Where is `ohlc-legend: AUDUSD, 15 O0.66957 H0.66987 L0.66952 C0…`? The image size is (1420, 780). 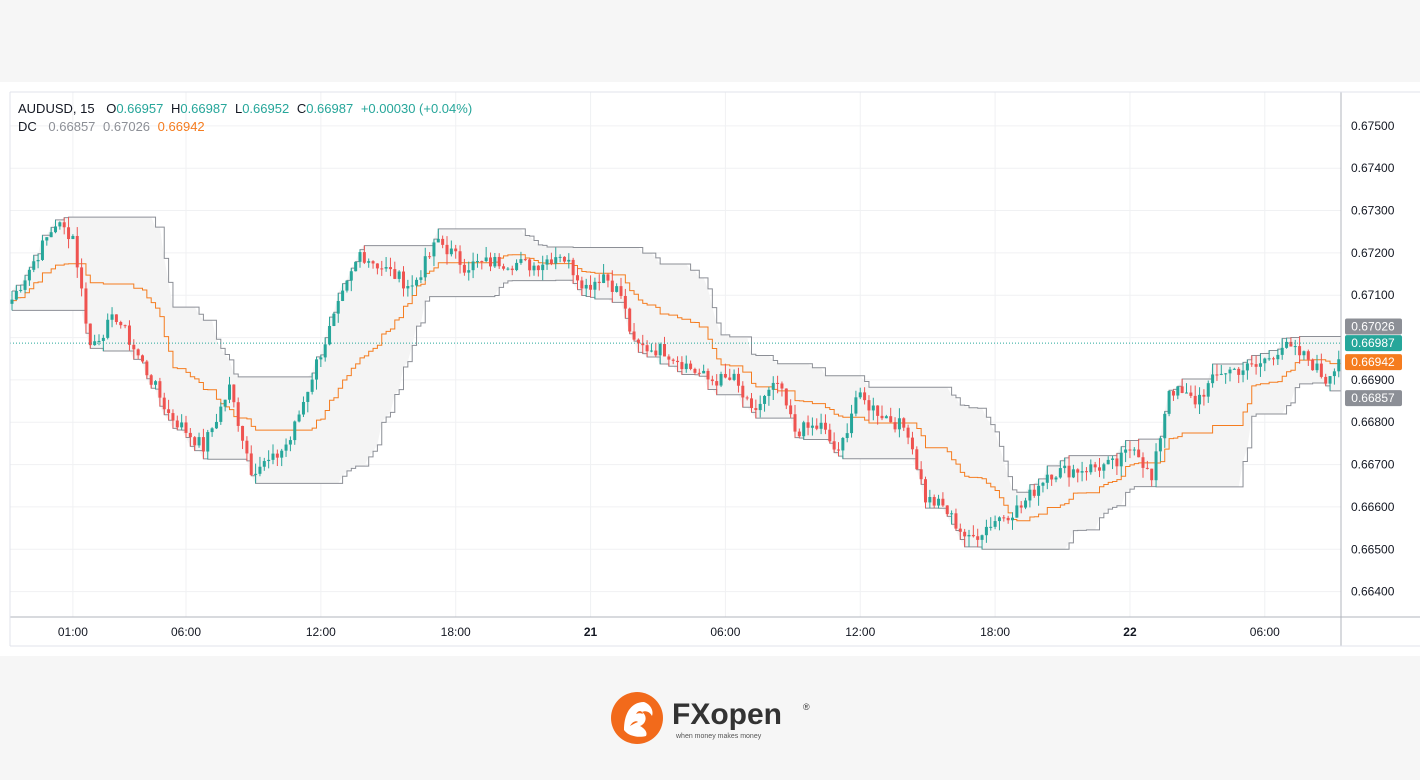 ohlc-legend: AUDUSD, 15 O0.66957 H0.66987 L0.66952 C0… is located at coordinates (247, 108).